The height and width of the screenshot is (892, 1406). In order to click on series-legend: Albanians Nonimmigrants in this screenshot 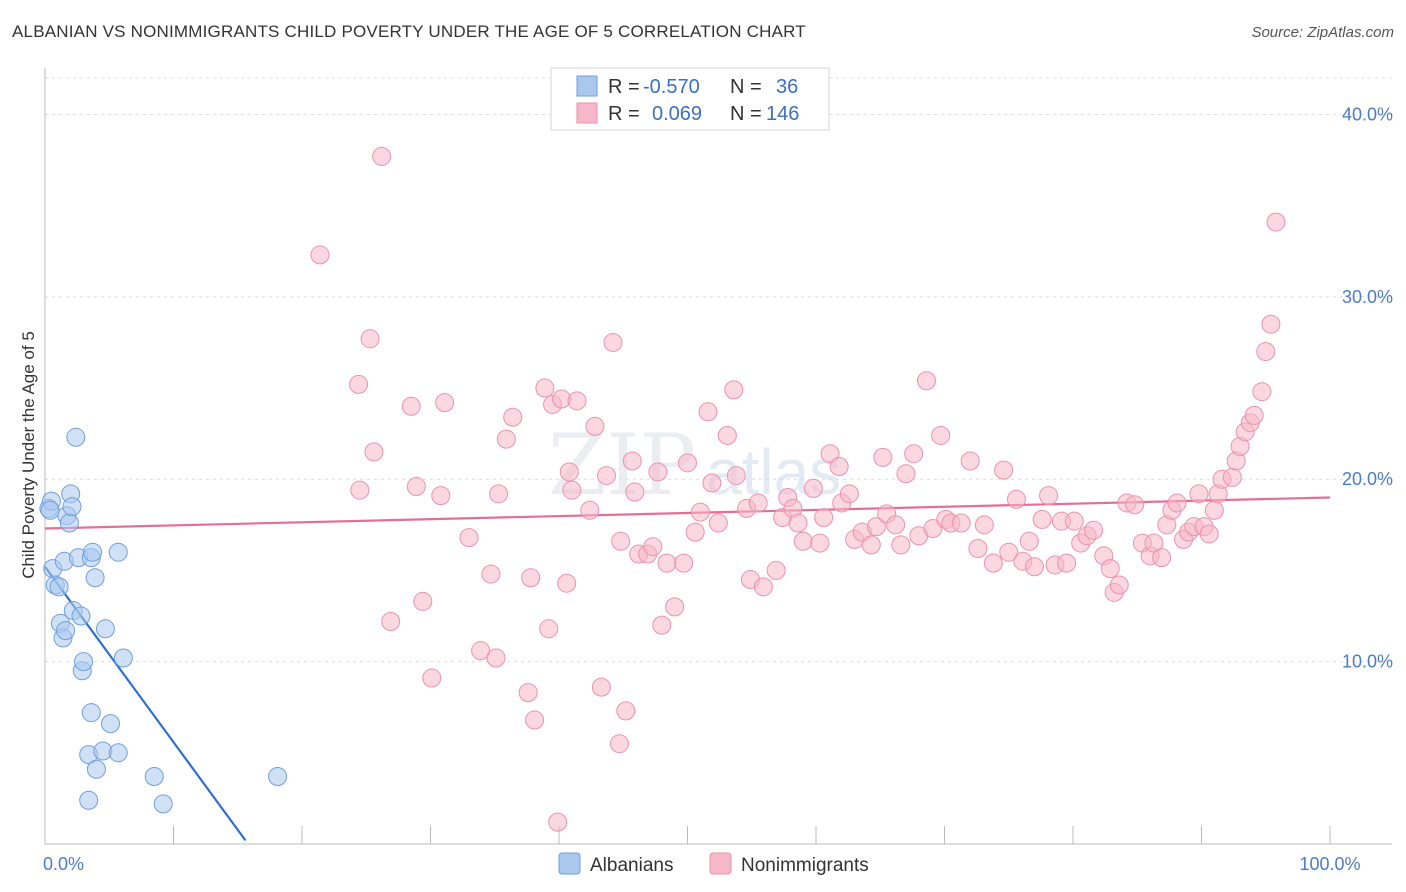, I will do `click(713, 864)`.